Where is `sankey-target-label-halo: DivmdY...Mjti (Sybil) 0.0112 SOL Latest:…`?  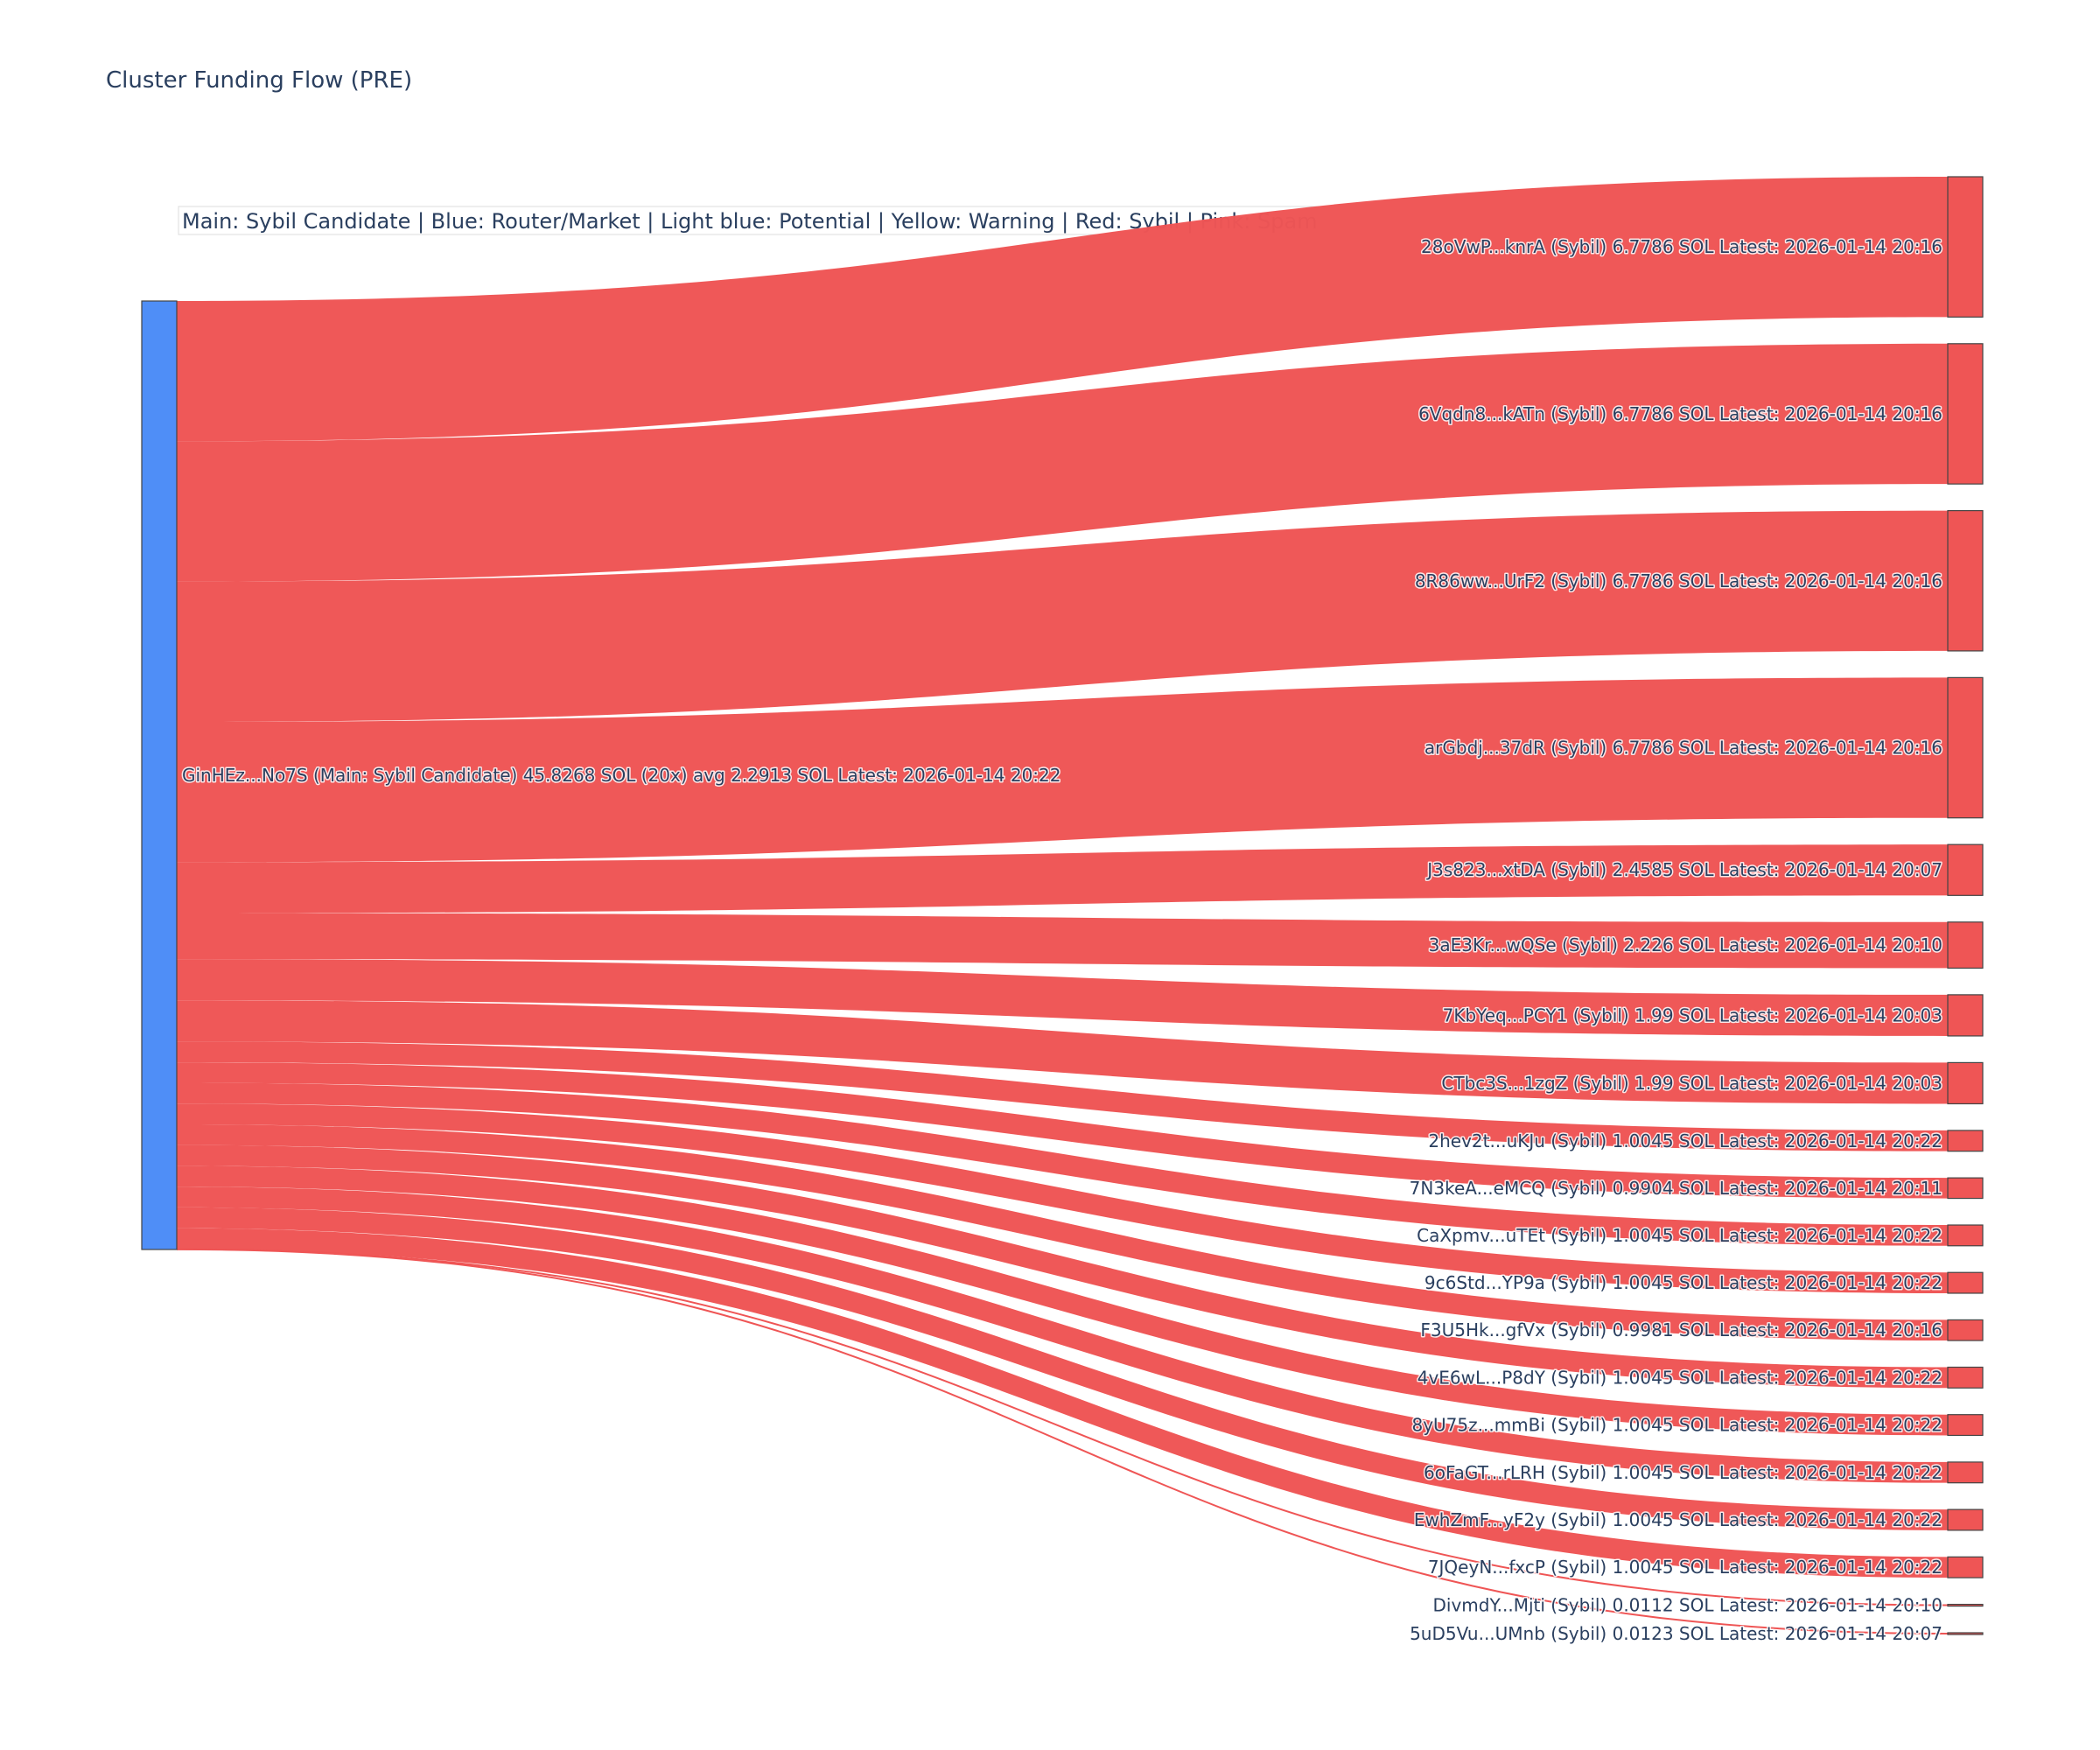 sankey-target-label-halo: DivmdY...Mjti (Sybil) 0.0112 SOL Latest:… is located at coordinates (1687, 1605).